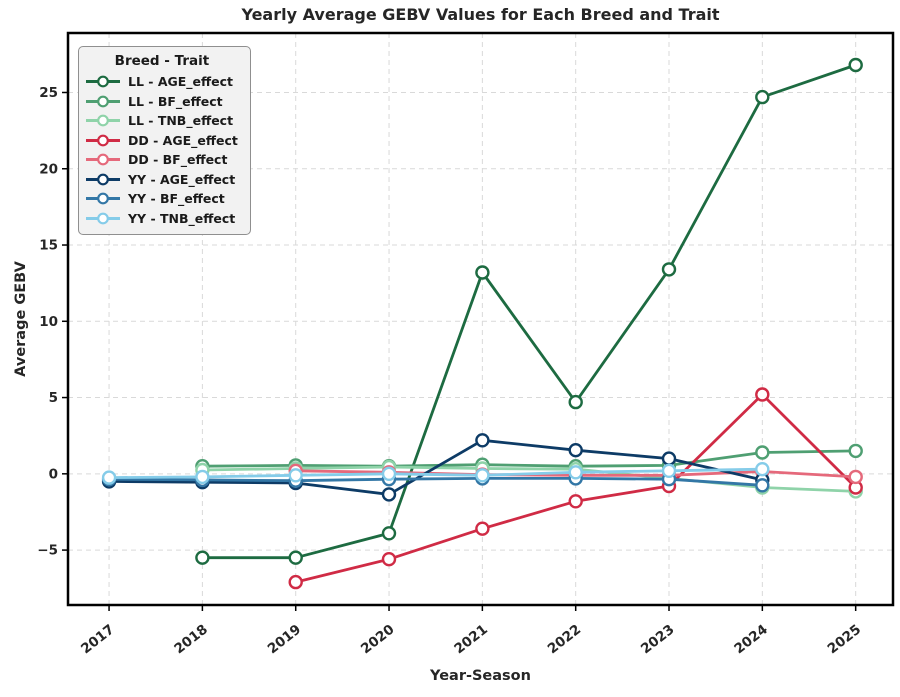 The width and height of the screenshot is (900, 697). I want to click on legend-item-label: DD - AGE_effect, so click(183, 140).